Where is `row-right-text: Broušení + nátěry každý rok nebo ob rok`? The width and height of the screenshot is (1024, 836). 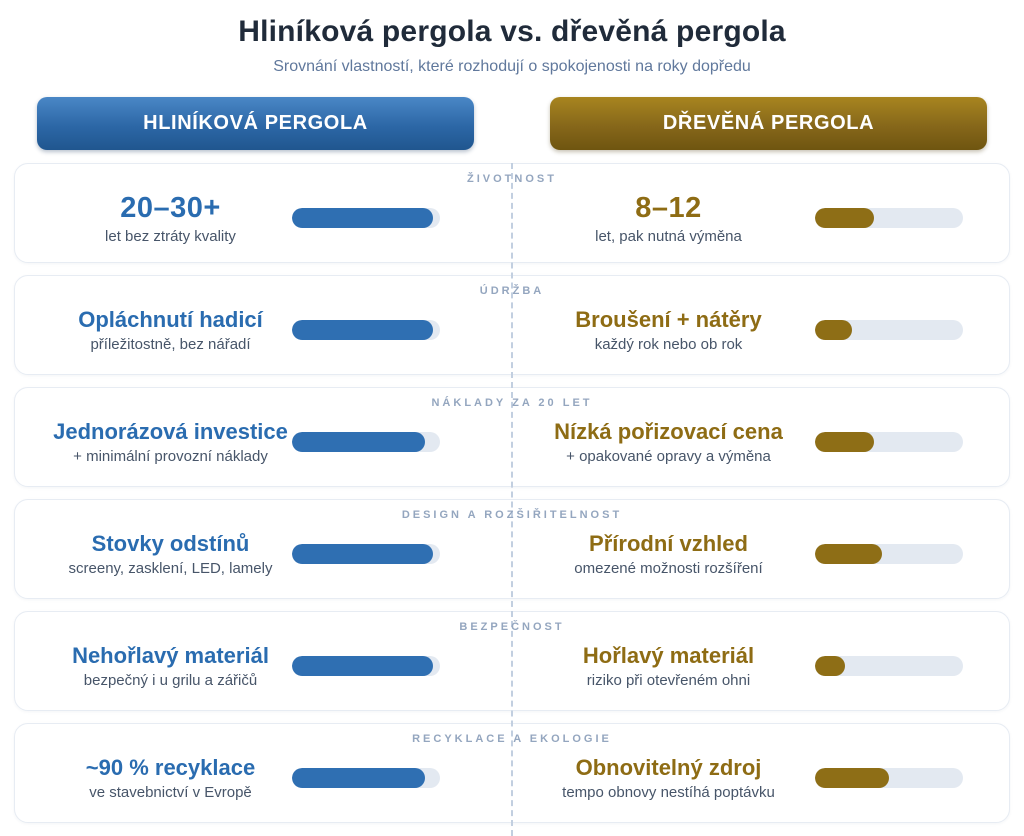 row-right-text: Broušení + nátěry každý rok nebo ob rok is located at coordinates (663, 330).